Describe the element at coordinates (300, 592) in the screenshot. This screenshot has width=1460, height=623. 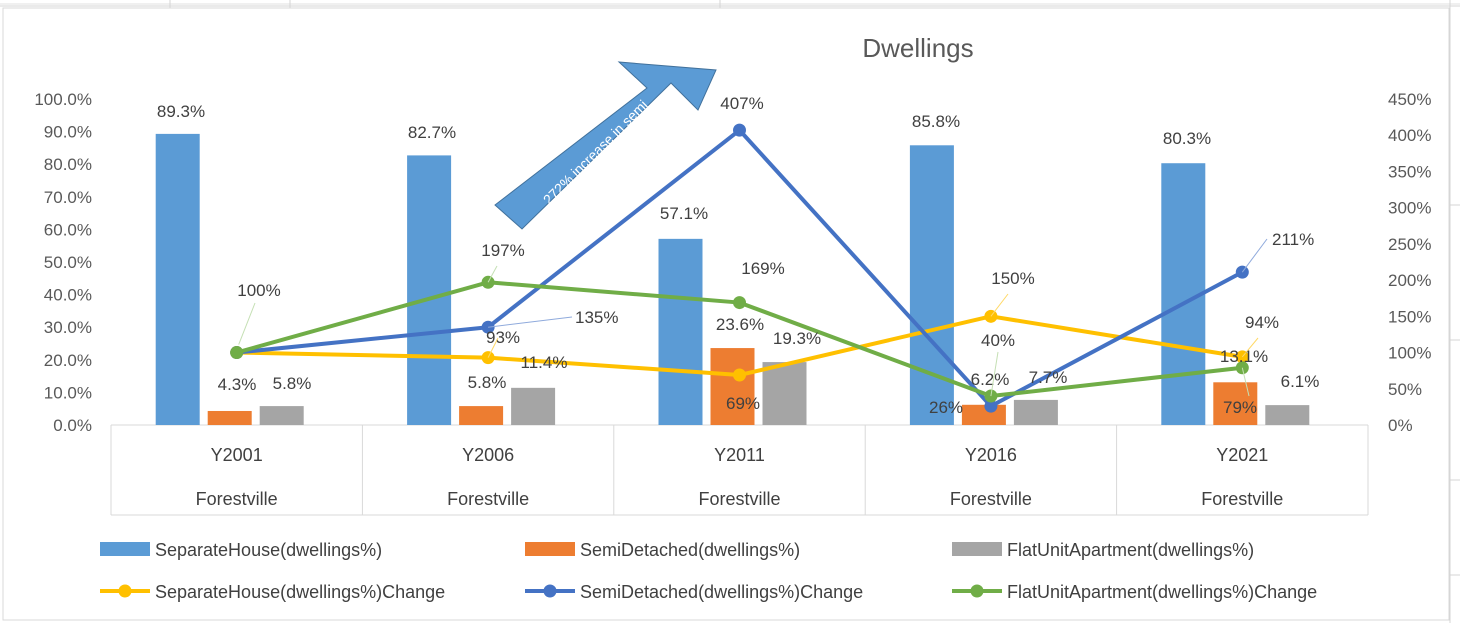
I see `legend-label: SeparateHouse(dwellings%)Change` at that location.